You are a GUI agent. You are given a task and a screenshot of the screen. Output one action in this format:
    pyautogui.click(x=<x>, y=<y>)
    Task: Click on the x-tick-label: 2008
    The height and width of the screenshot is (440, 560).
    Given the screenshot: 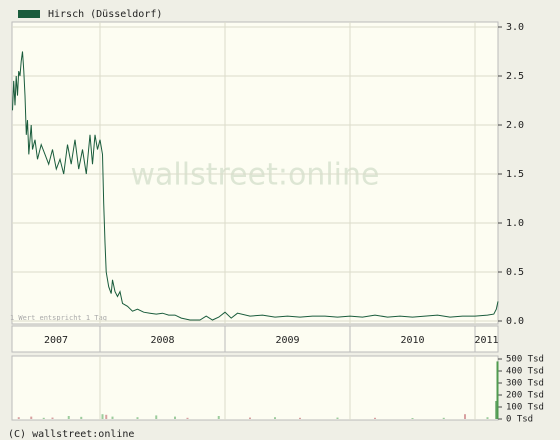 What is the action you would take?
    pyautogui.click(x=162, y=340)
    